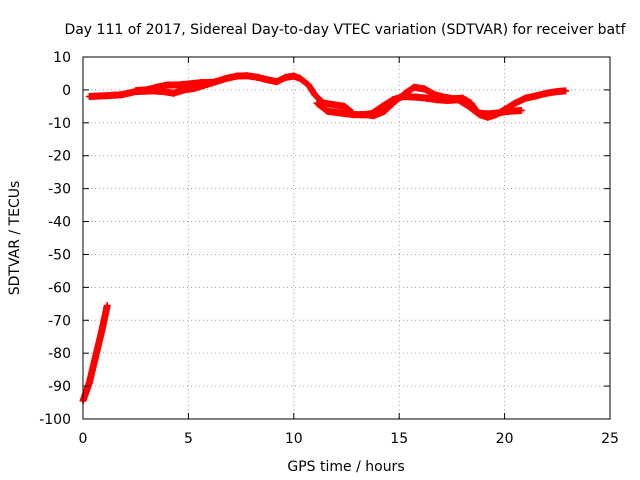 The width and height of the screenshot is (640, 480). What do you see at coordinates (345, 467) in the screenshot?
I see `x-axis-label: GPS time / hours` at bounding box center [345, 467].